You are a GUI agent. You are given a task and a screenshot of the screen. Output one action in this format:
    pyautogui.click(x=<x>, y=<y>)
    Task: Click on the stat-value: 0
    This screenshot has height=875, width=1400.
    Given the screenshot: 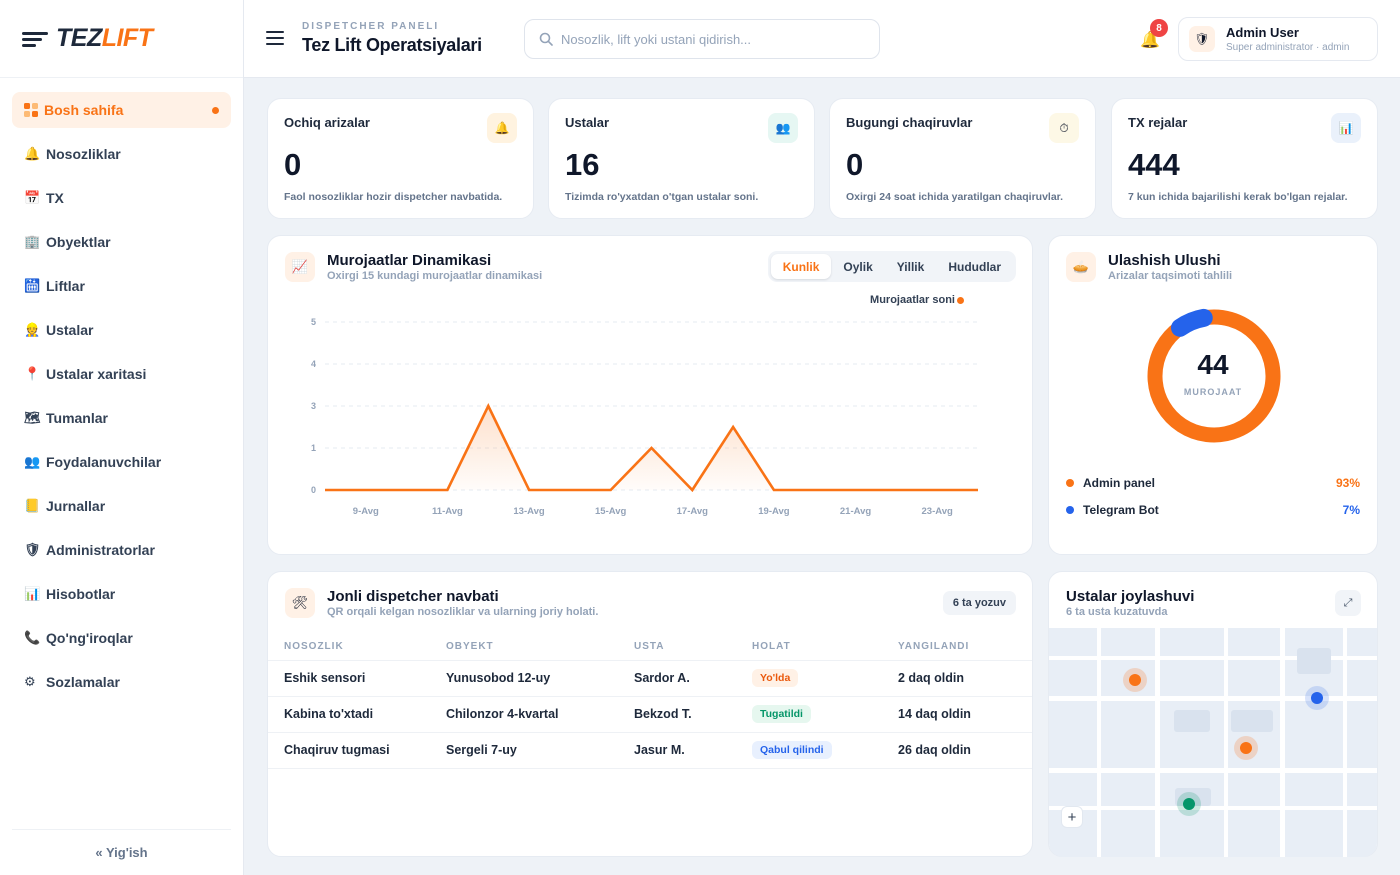 What is the action you would take?
    pyautogui.click(x=855, y=164)
    